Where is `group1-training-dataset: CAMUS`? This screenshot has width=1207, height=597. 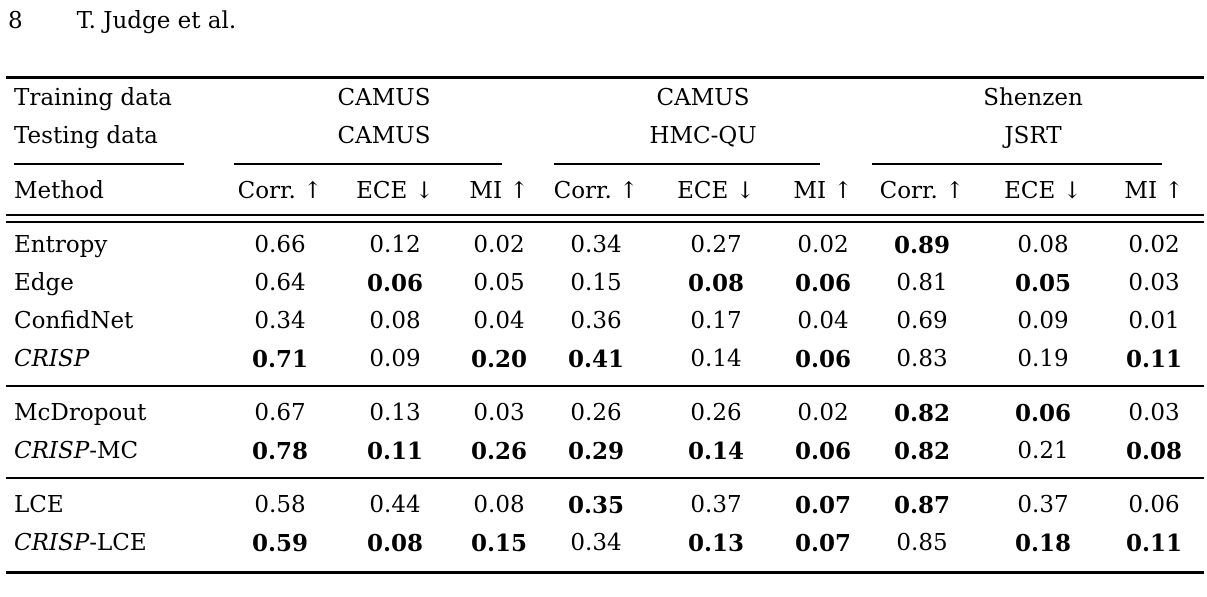 group1-training-dataset: CAMUS is located at coordinates (384, 98).